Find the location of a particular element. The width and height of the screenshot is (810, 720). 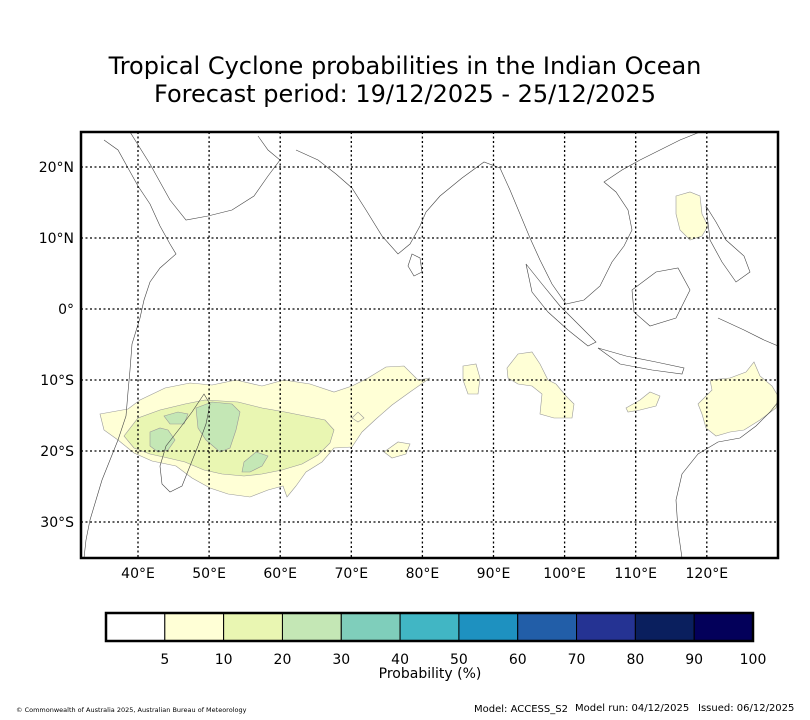

longitude-tick-label: 90°E is located at coordinates (494, 574).